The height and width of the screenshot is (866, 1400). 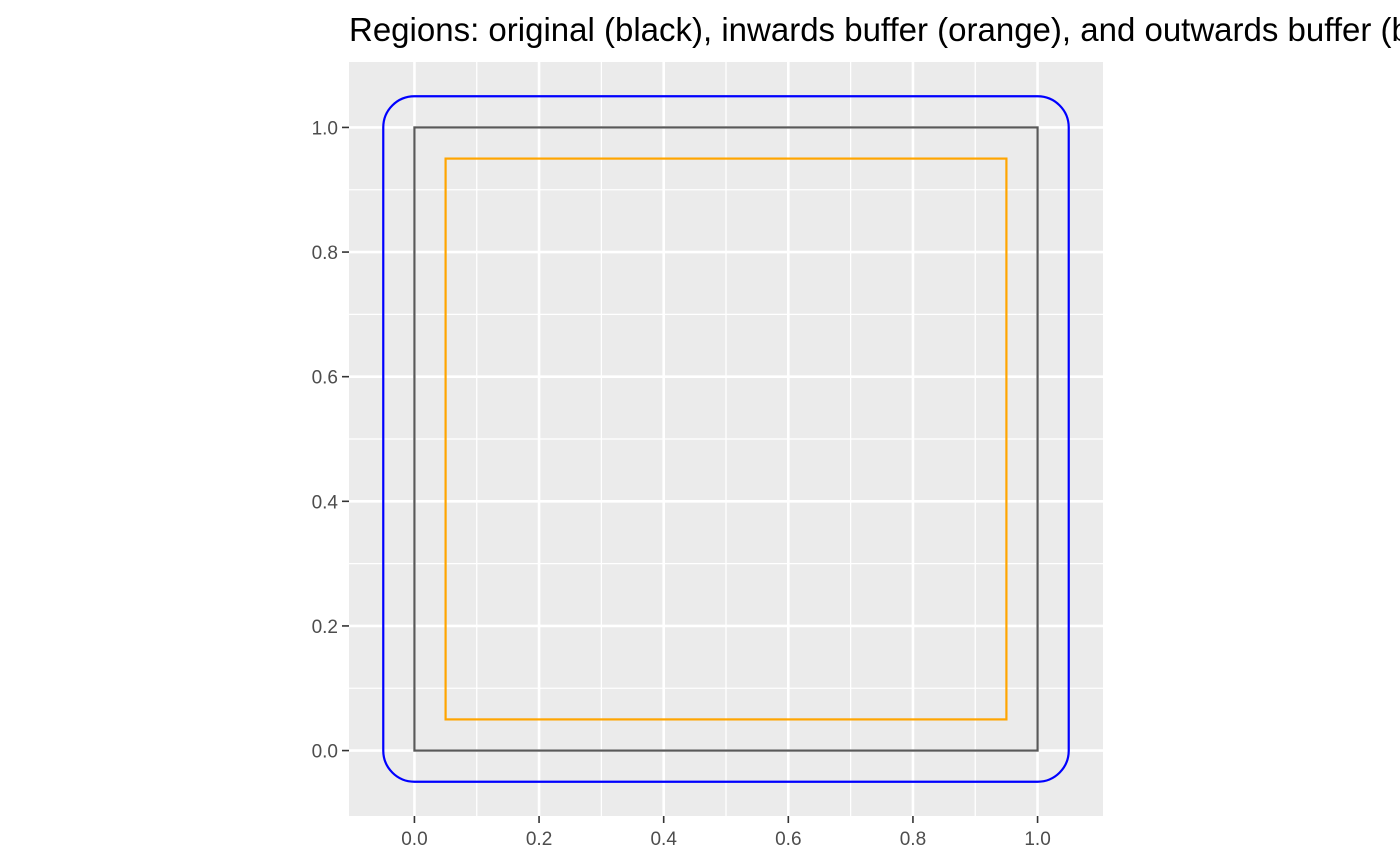 What do you see at coordinates (325, 128) in the screenshot?
I see `y-tick-label: 1.0` at bounding box center [325, 128].